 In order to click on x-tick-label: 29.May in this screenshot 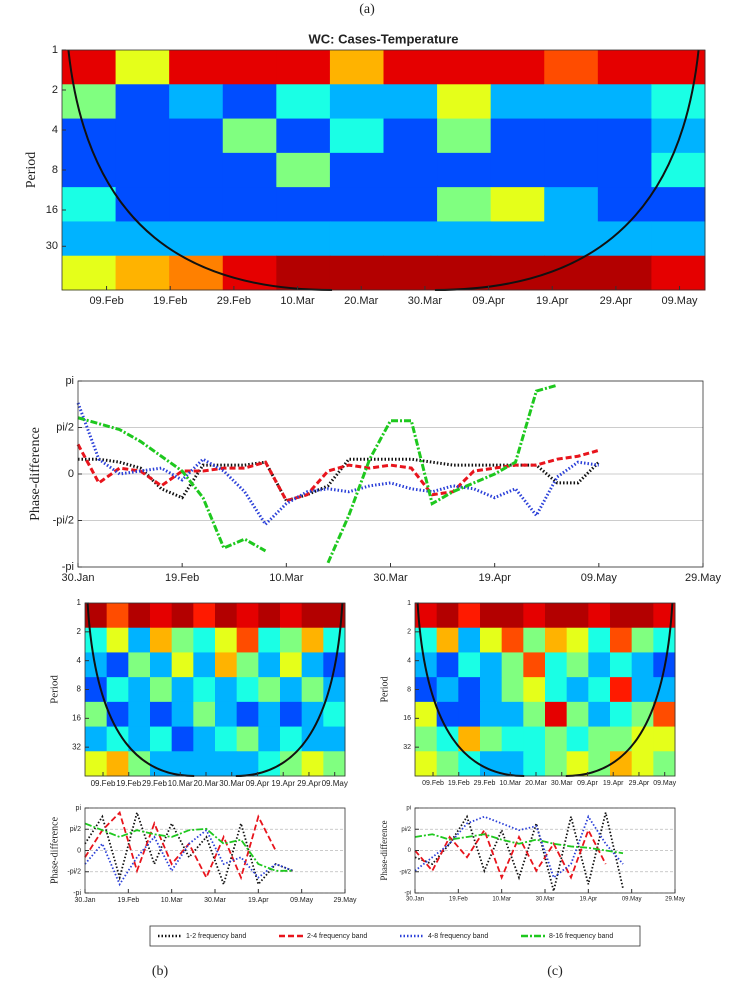, I will do `click(675, 900)`.